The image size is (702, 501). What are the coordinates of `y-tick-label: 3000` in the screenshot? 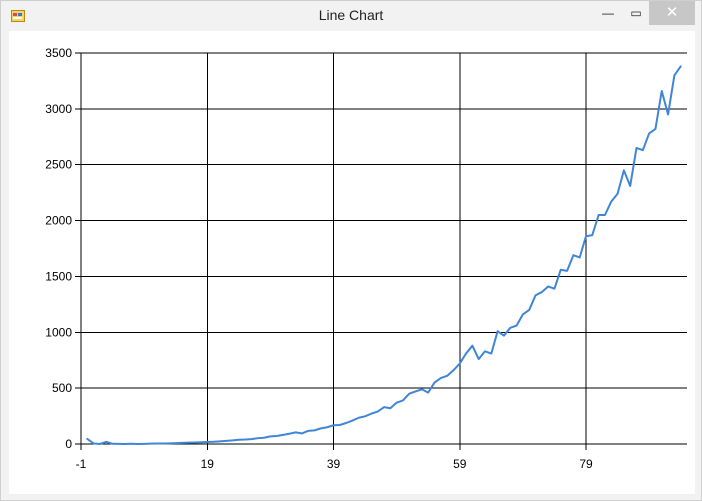 It's located at (58, 109).